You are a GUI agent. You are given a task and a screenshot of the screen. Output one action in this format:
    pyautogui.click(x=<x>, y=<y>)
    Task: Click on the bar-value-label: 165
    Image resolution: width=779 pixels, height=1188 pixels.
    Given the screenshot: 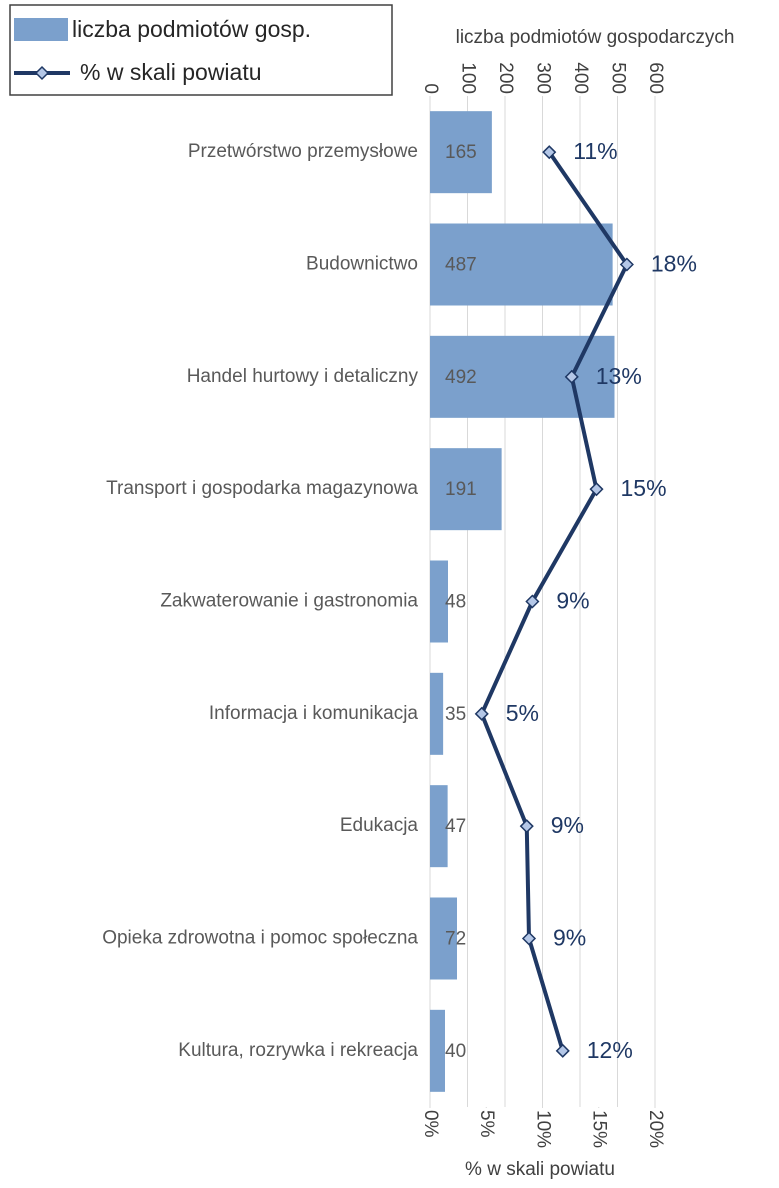 What is the action you would take?
    pyautogui.click(x=461, y=152)
    